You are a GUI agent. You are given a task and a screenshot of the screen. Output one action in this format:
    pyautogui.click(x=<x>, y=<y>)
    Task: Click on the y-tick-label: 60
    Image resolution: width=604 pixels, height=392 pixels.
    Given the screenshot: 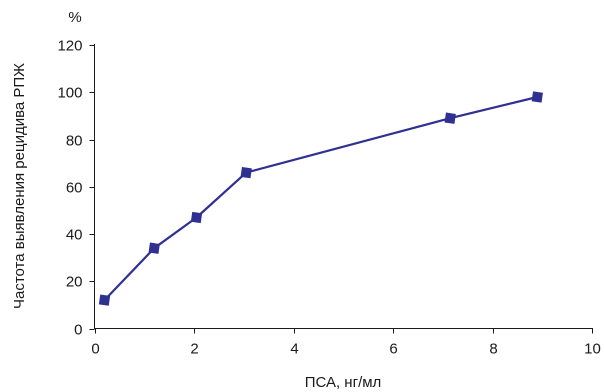 What is the action you would take?
    pyautogui.click(x=74, y=188)
    